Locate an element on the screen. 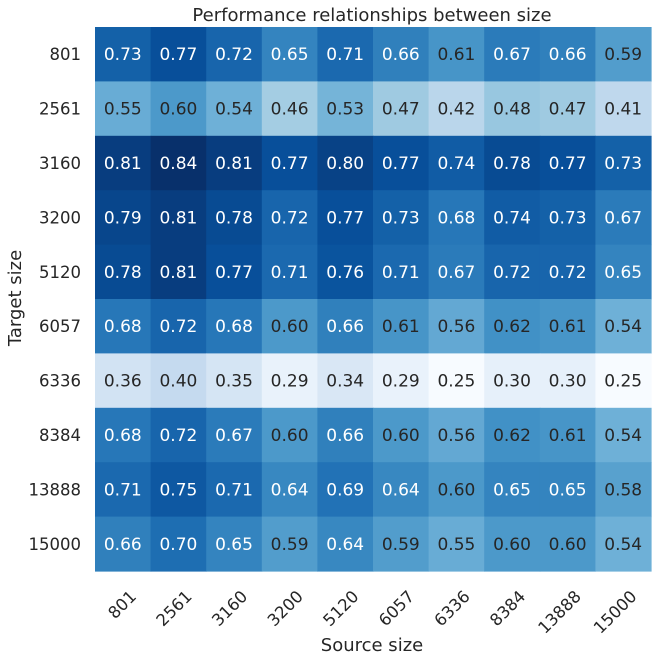 This screenshot has width=659, height=662. cell-value-label: 0.54 is located at coordinates (234, 110).